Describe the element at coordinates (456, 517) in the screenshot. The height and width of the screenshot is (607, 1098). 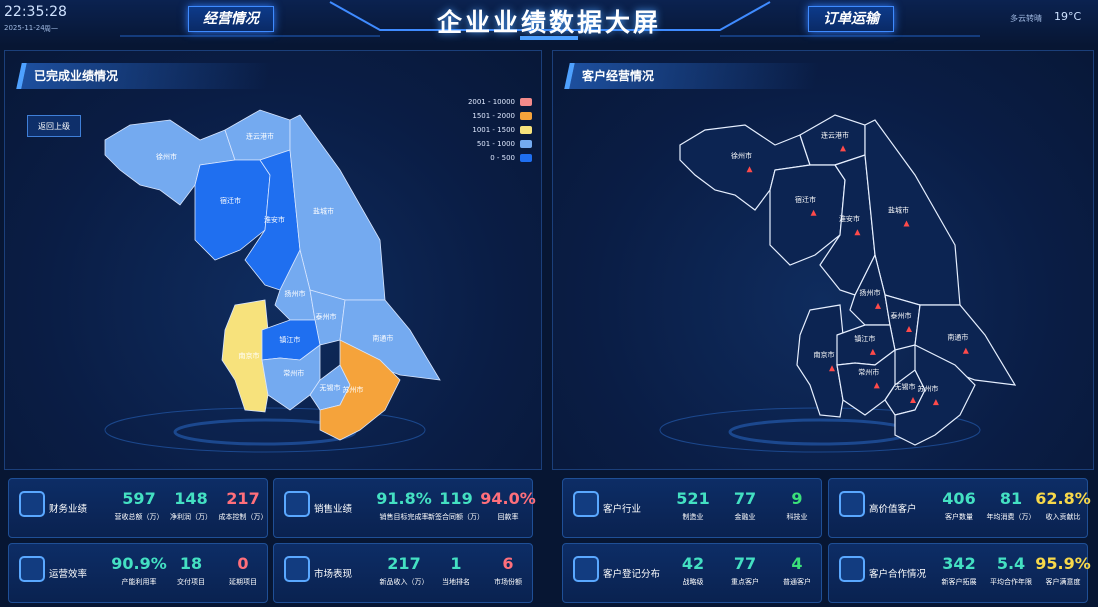
I see `stat-label: 新签合同额（万）` at that location.